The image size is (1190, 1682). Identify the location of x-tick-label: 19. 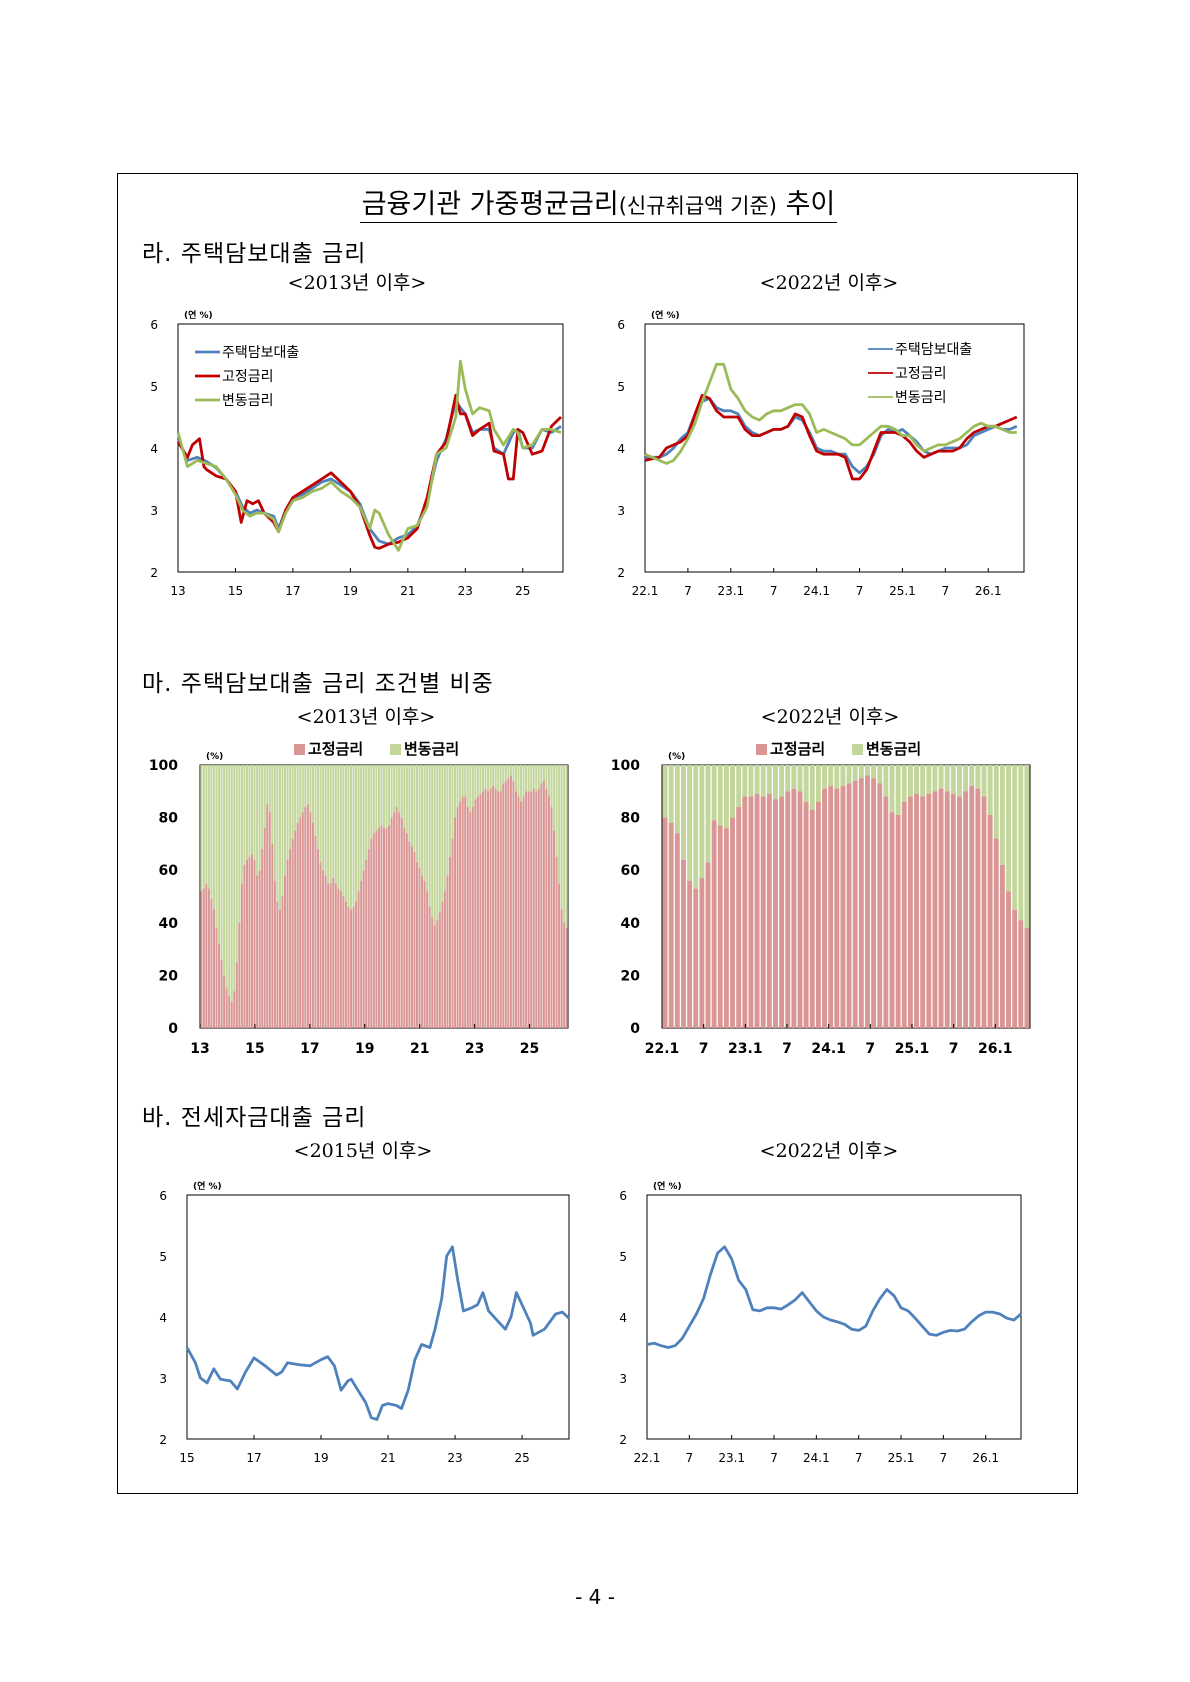
(364, 1049).